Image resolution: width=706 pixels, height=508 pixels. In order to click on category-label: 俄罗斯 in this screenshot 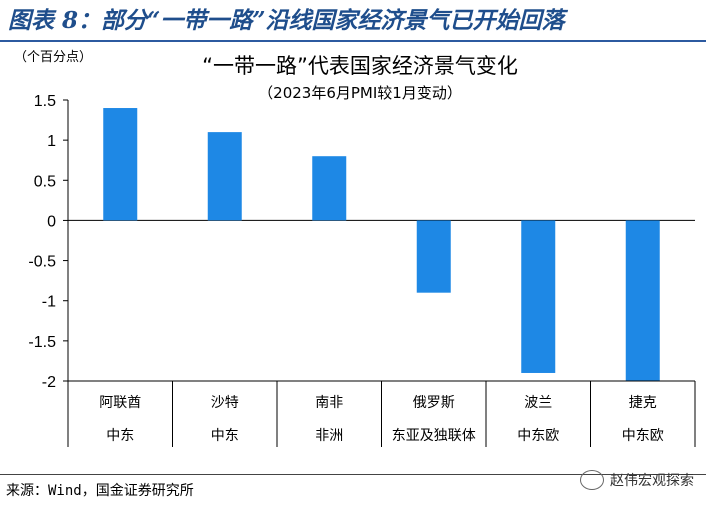, I will do `click(434, 403)`.